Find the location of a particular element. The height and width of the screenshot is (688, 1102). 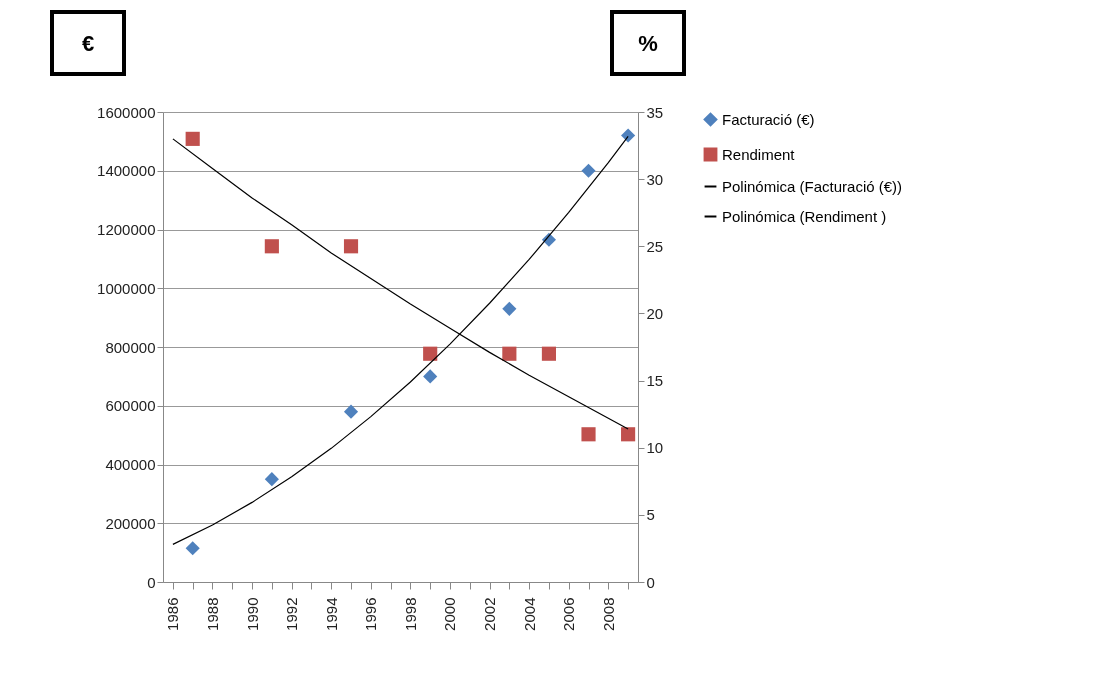

legend-label: Facturació (€) is located at coordinates (768, 119).